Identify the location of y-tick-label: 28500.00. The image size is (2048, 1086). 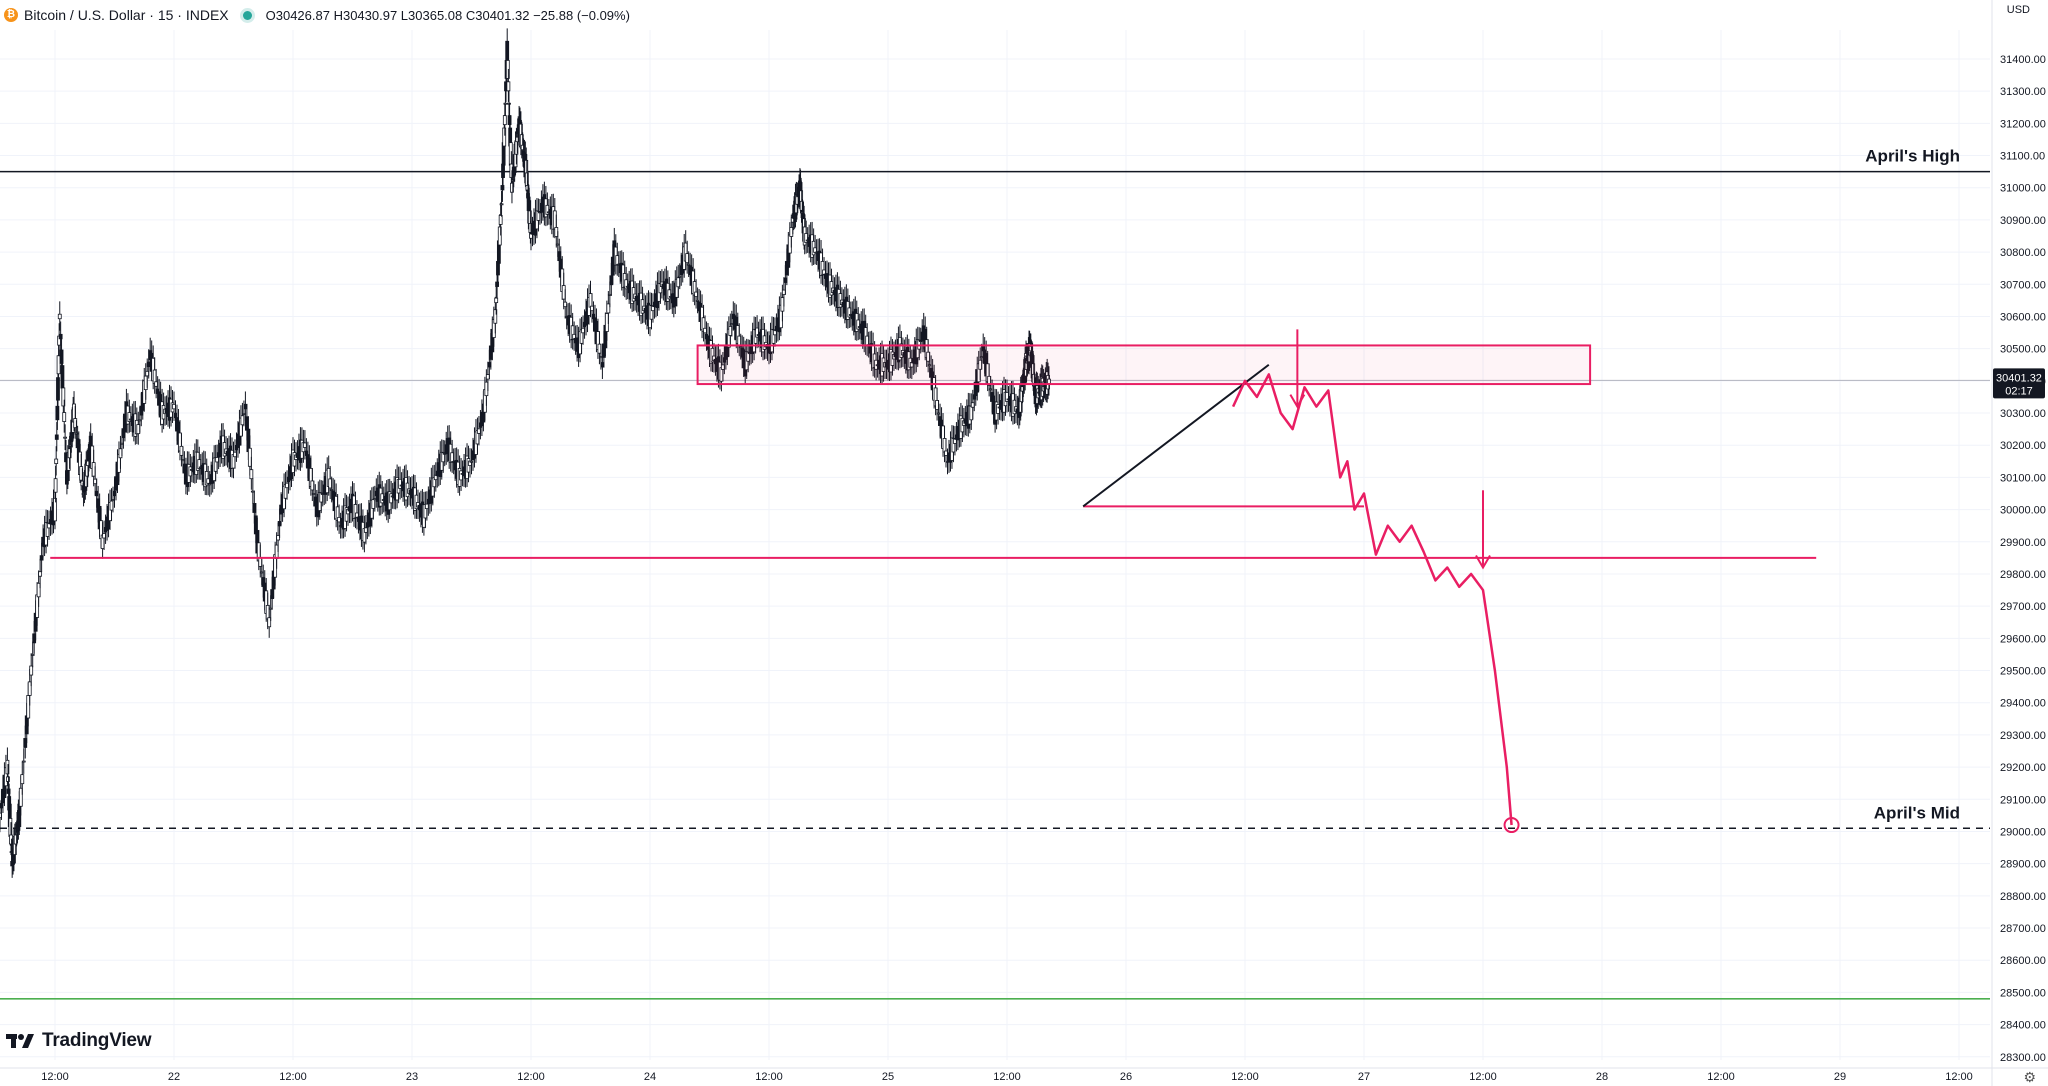
(2023, 993).